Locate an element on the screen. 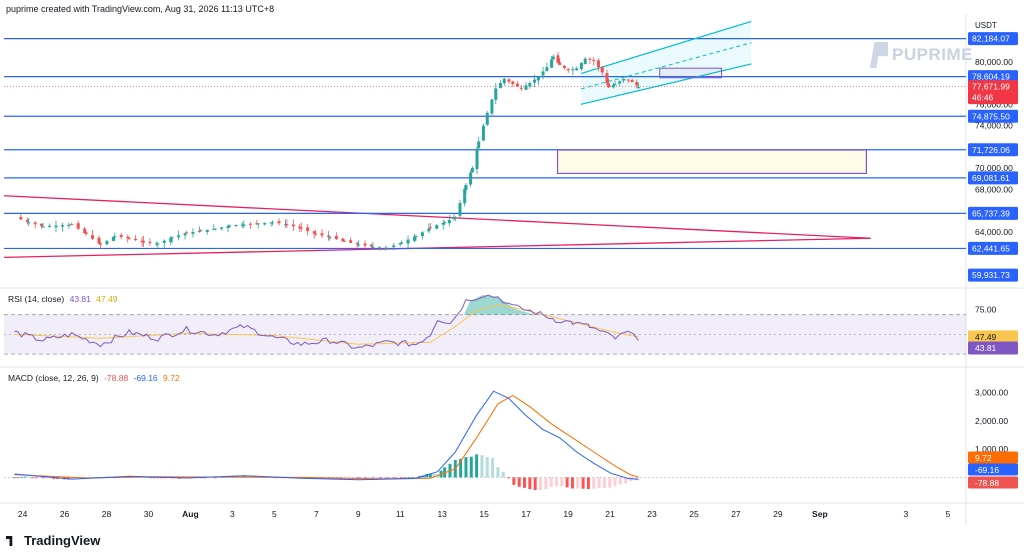 The width and height of the screenshot is (1024, 558). price-axis-tick: 74,000.00 is located at coordinates (994, 126).